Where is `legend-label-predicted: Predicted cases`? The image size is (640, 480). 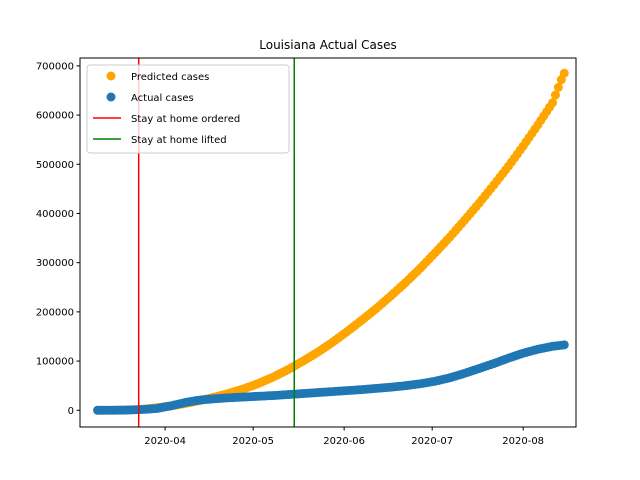
legend-label-predicted: Predicted cases is located at coordinates (170, 77).